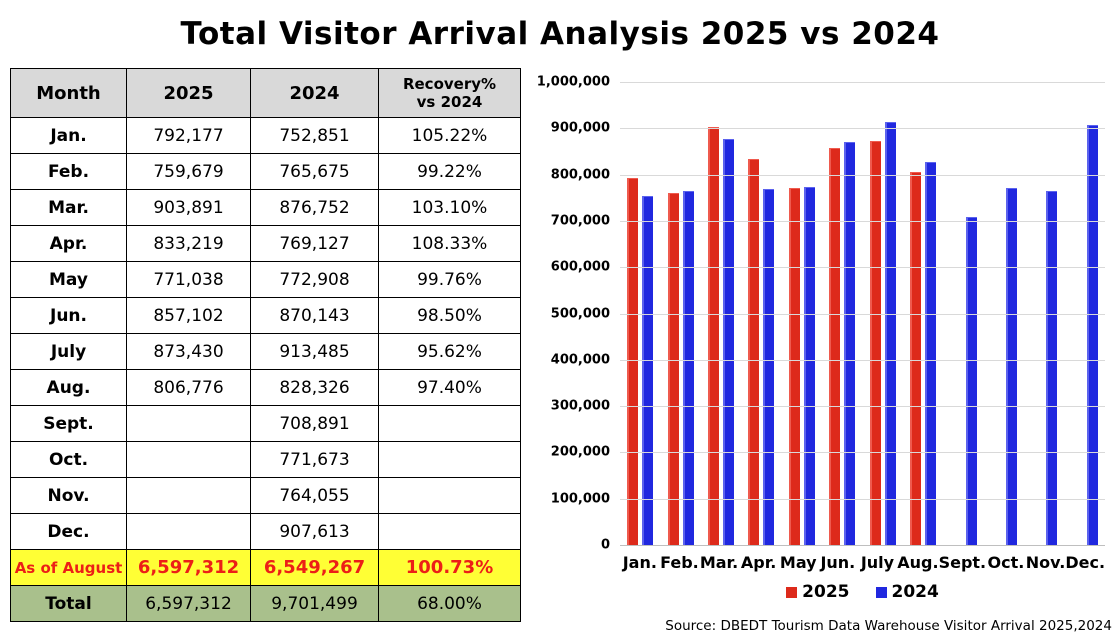 This screenshot has height=638, width=1120. What do you see at coordinates (68, 243) in the screenshot?
I see `cell-month: Apr.` at bounding box center [68, 243].